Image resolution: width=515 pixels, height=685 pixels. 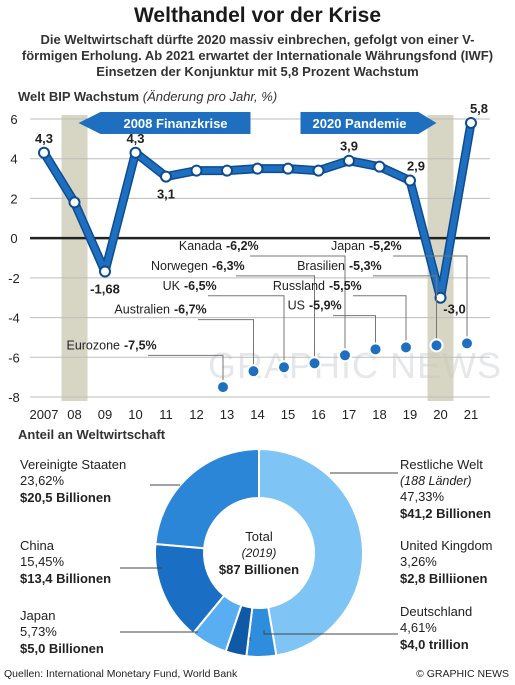 What do you see at coordinates (318, 414) in the screenshot?
I see `x-tick-label: 16` at bounding box center [318, 414].